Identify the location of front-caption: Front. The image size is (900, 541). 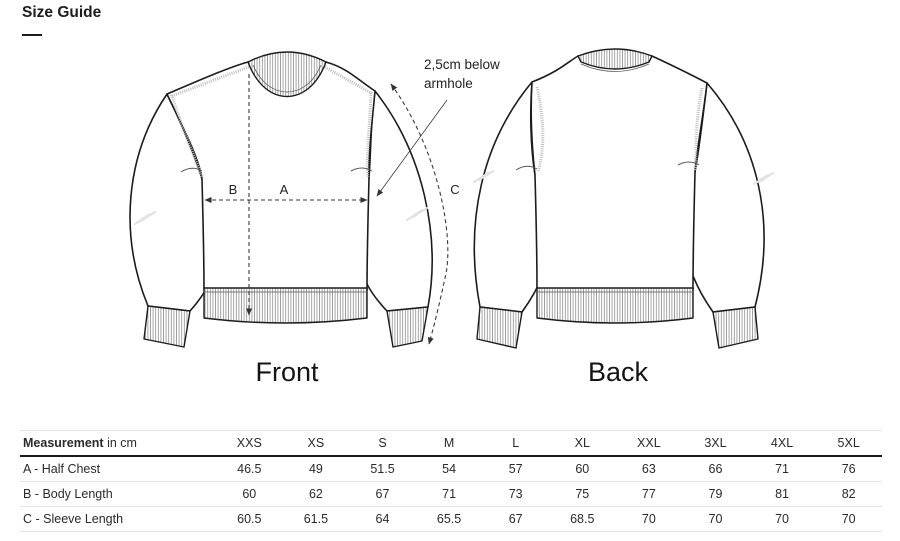
(287, 372).